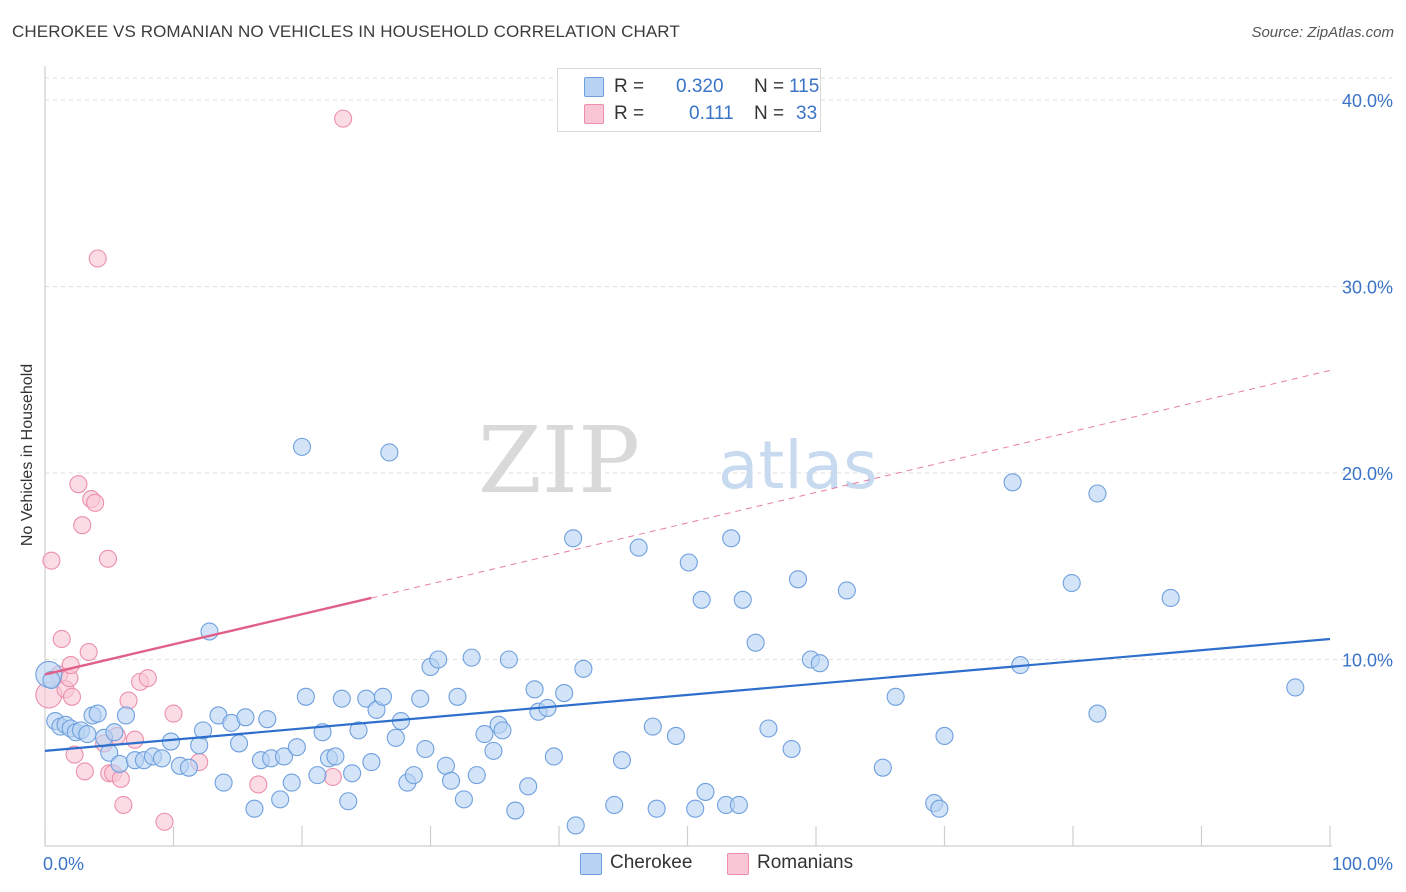  Describe the element at coordinates (678, 460) in the screenshot. I see `watermark: ZIP atlas` at that location.